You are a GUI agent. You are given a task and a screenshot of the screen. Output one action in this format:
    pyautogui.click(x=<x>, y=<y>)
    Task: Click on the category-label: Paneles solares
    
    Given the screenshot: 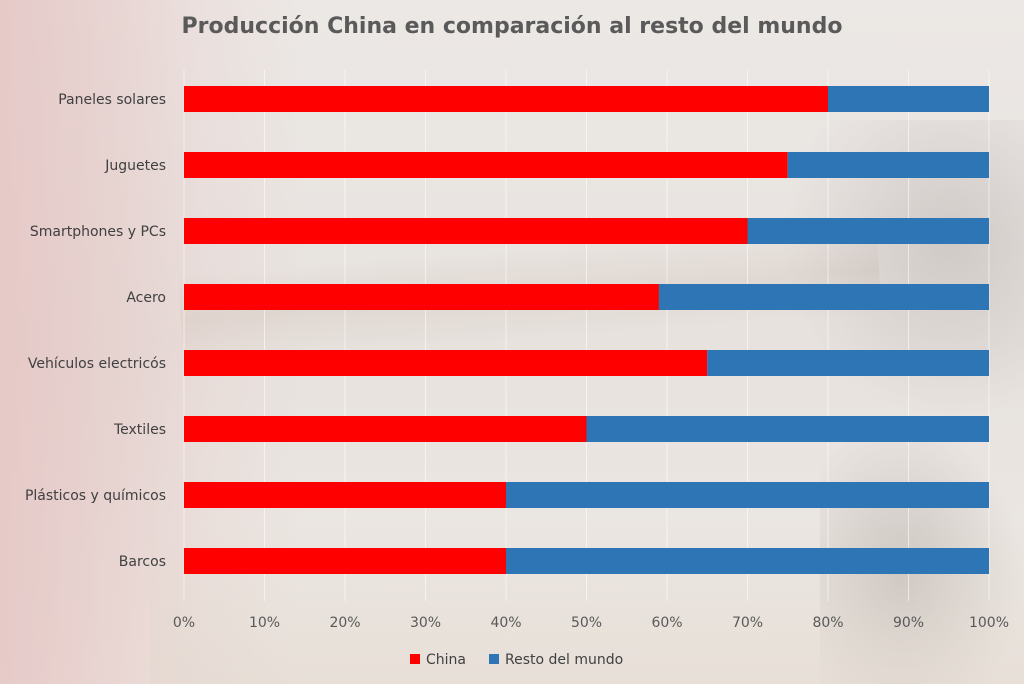 What is the action you would take?
    pyautogui.click(x=112, y=100)
    